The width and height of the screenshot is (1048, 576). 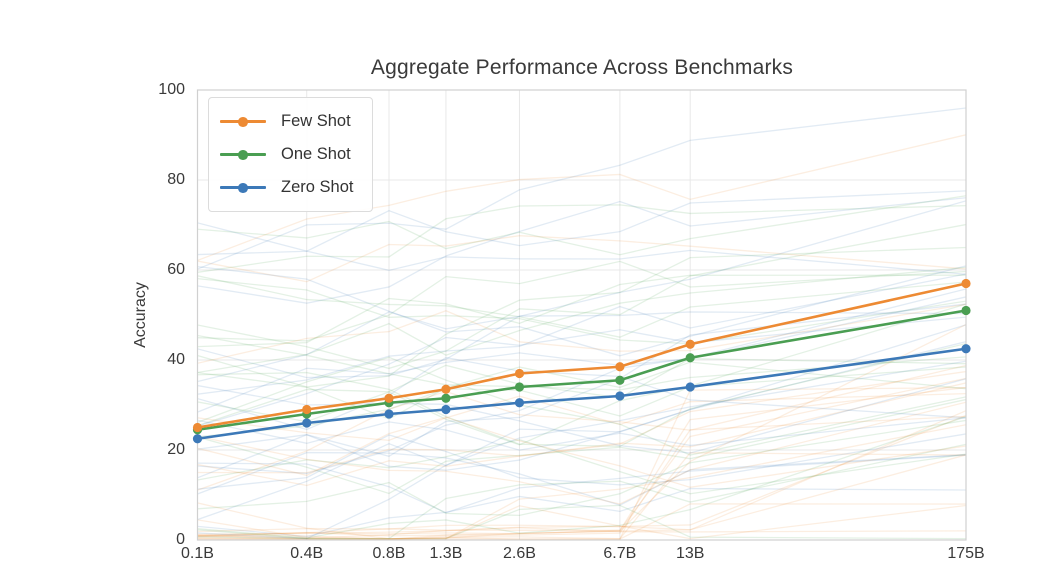 What do you see at coordinates (140, 315) in the screenshot?
I see `y-axis-label: Accuracy` at bounding box center [140, 315].